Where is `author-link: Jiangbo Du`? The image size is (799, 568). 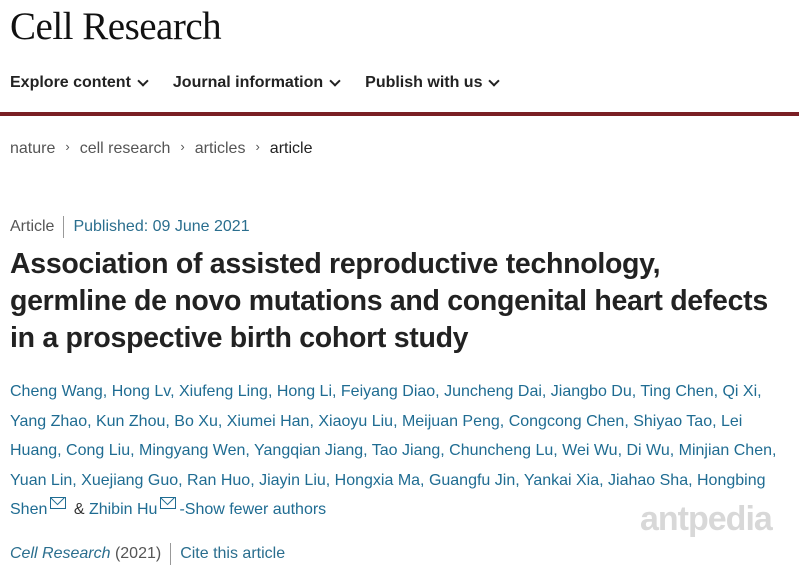
author-link: Jiangbo Du is located at coordinates (591, 391).